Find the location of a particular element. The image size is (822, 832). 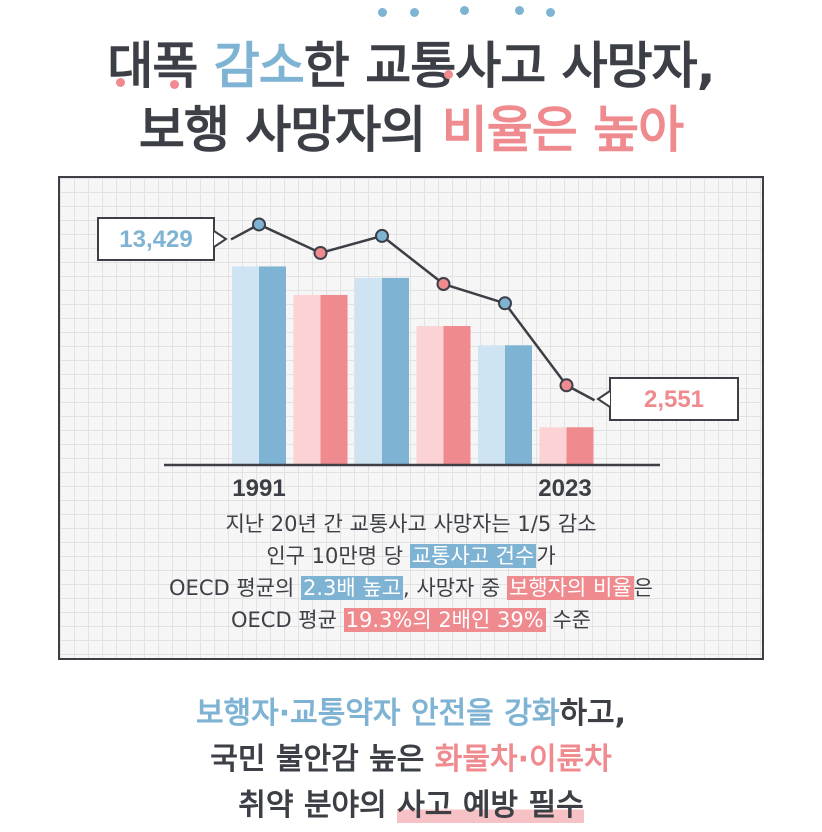

bottom-text: 취약 분야의 is located at coordinates (318, 805).